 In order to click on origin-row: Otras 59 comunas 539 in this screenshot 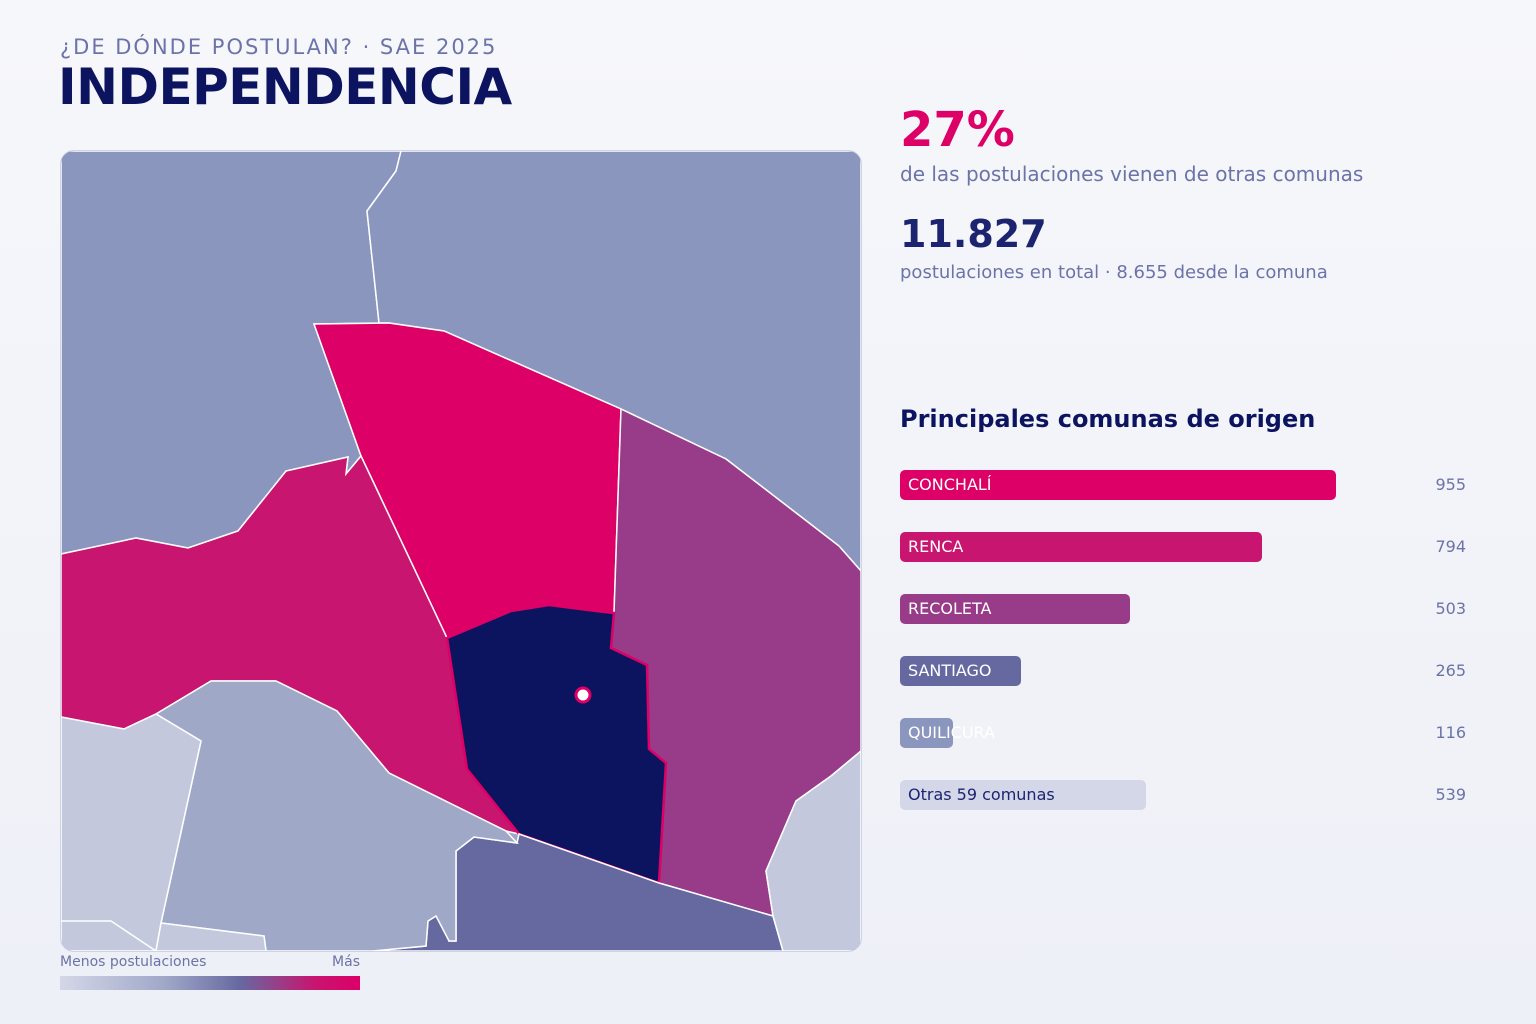, I will do `click(1185, 795)`.